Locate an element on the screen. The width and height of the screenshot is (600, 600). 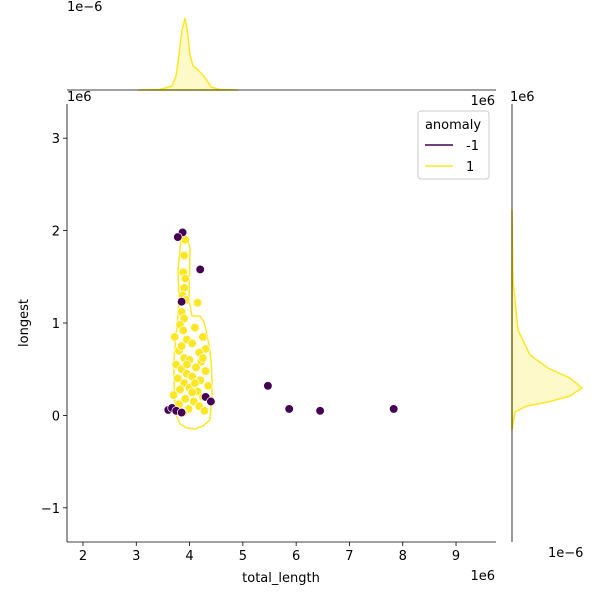
y-ticks: −1 0 1 2 3 is located at coordinates (54, 324).